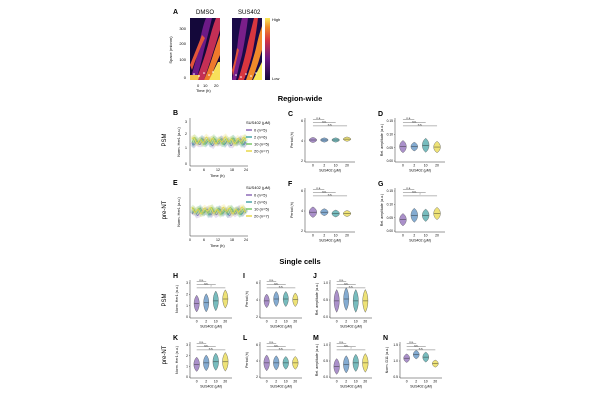 This screenshot has height=400, width=600. Describe the element at coordinates (217, 175) in the screenshot. I see `xlabel-b: Time (h)` at that location.